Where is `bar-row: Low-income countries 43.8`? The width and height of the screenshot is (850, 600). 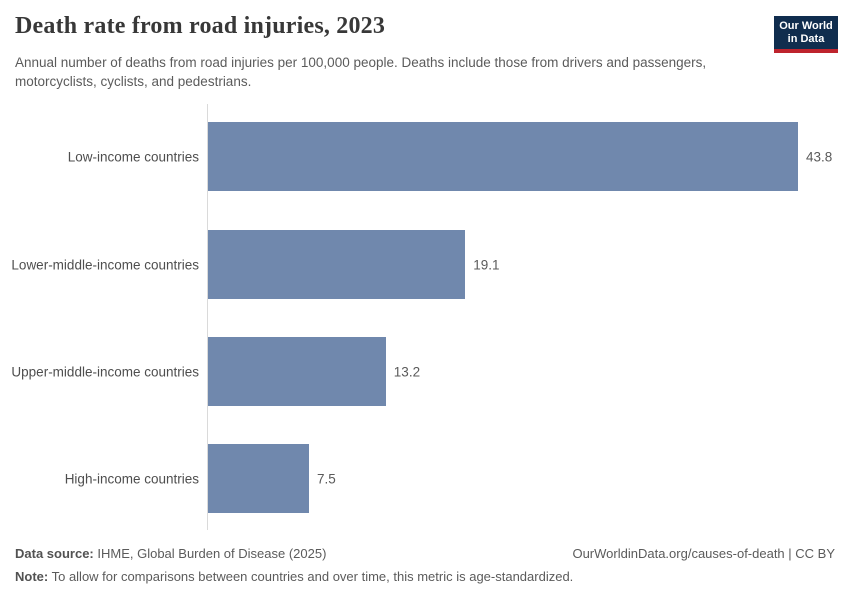 bar-row: Low-income countries 43.8 is located at coordinates (425, 156).